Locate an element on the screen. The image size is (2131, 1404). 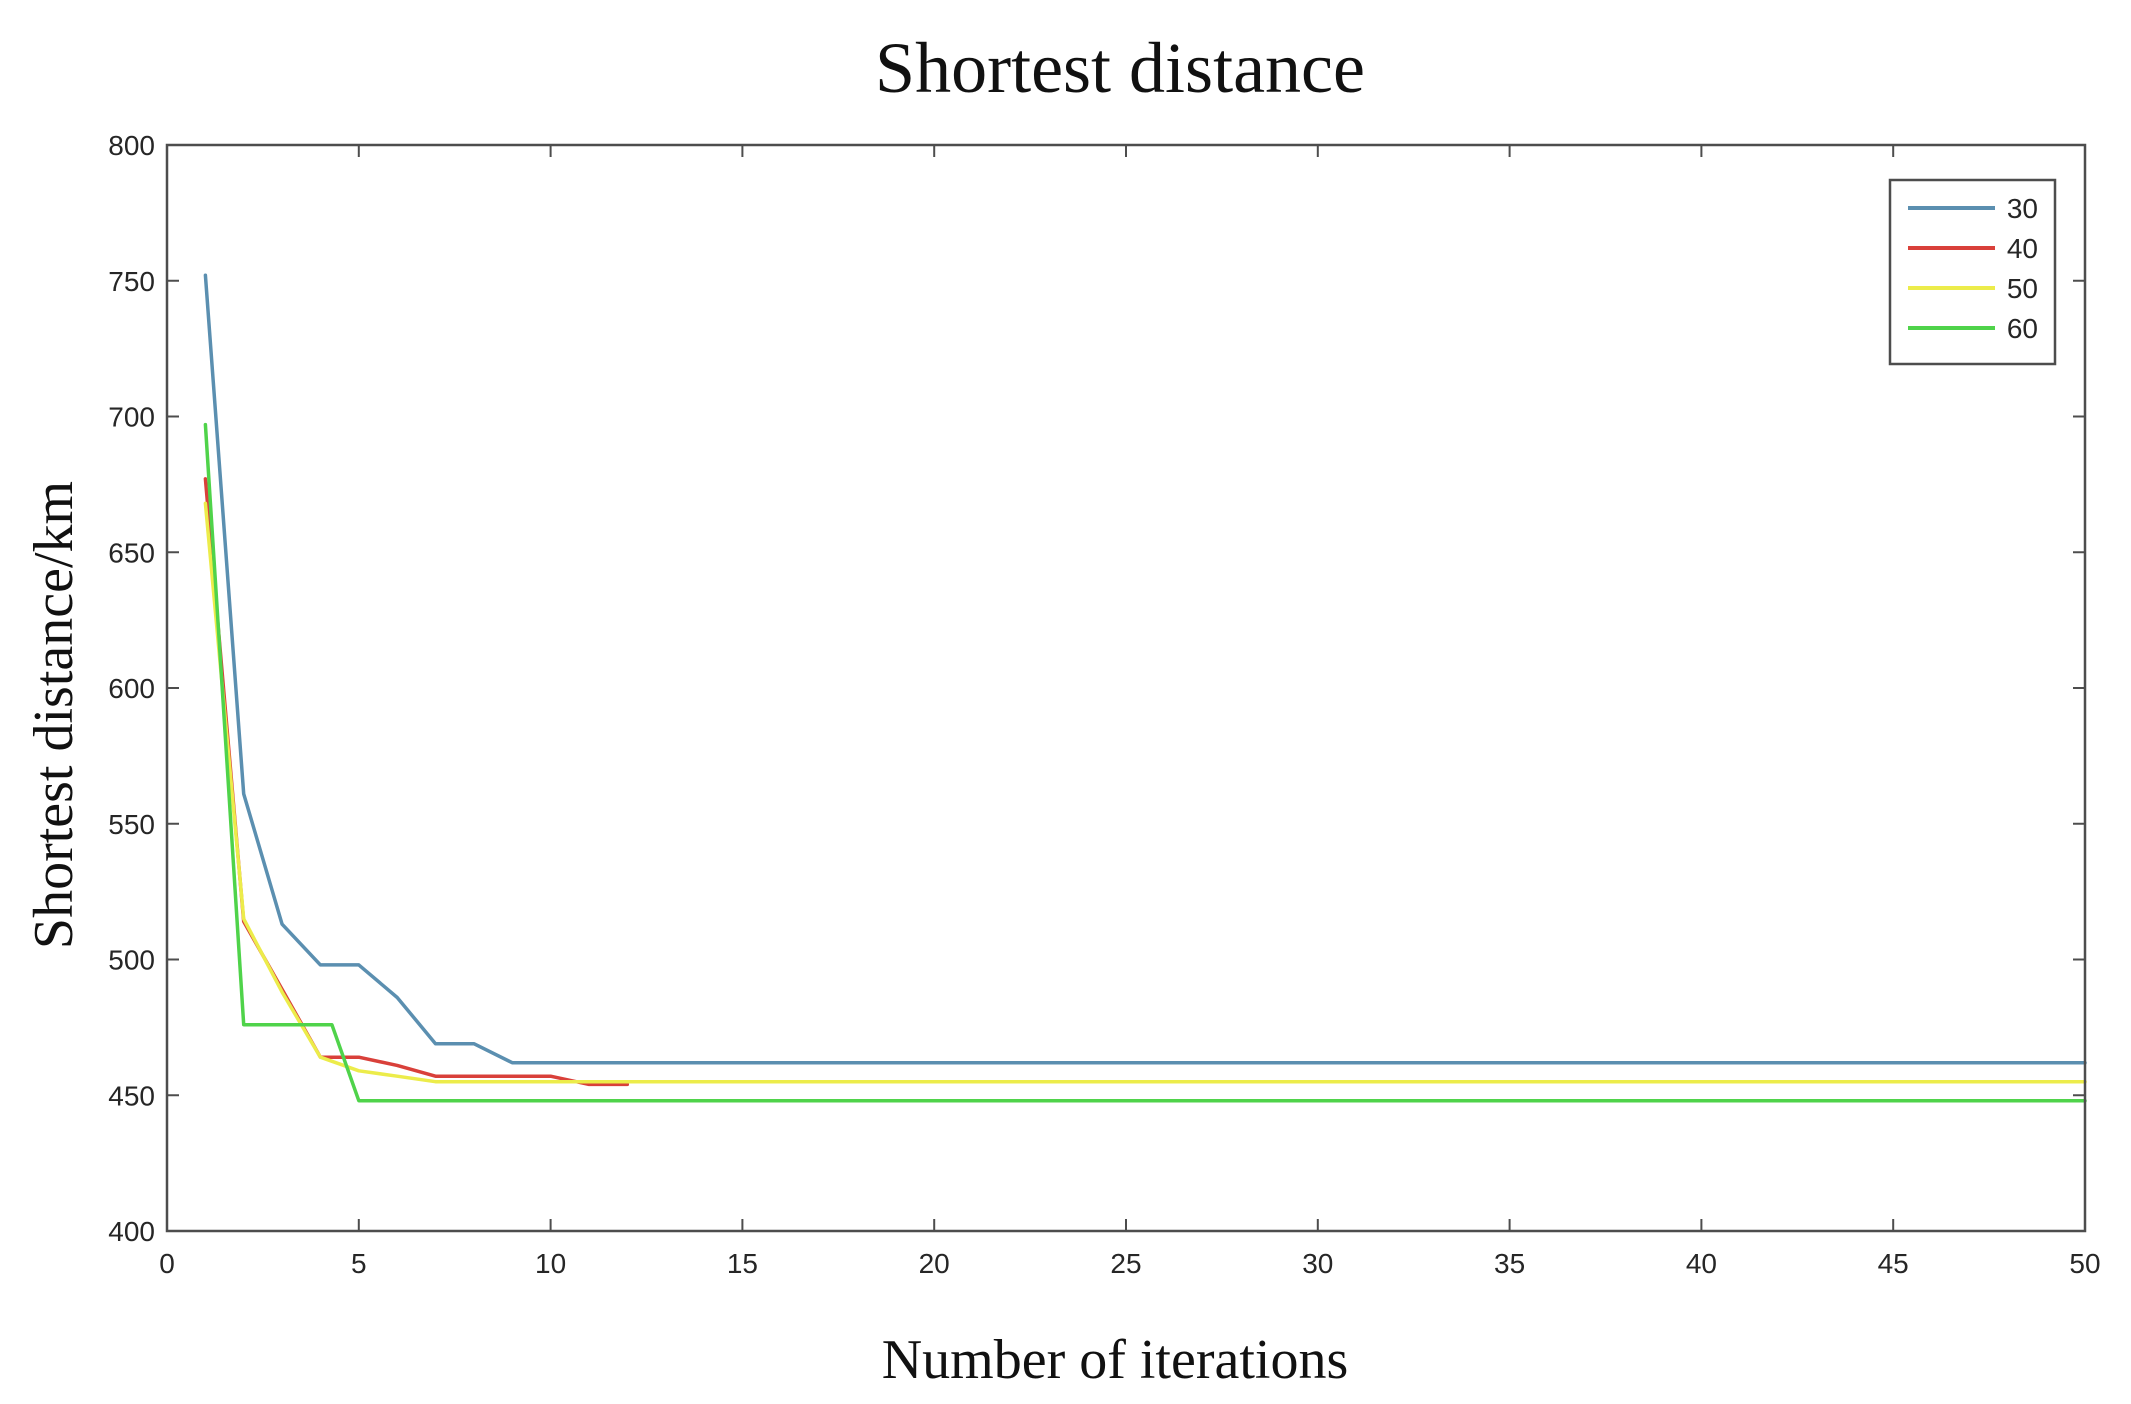
legend-box is located at coordinates (1972, 272).